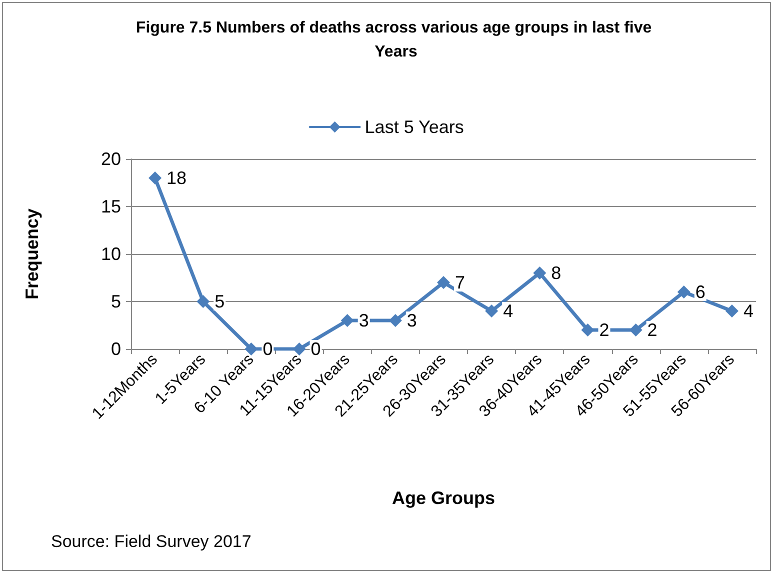  What do you see at coordinates (151, 541) in the screenshot?
I see `source-note: Source: Field Survey 2017` at bounding box center [151, 541].